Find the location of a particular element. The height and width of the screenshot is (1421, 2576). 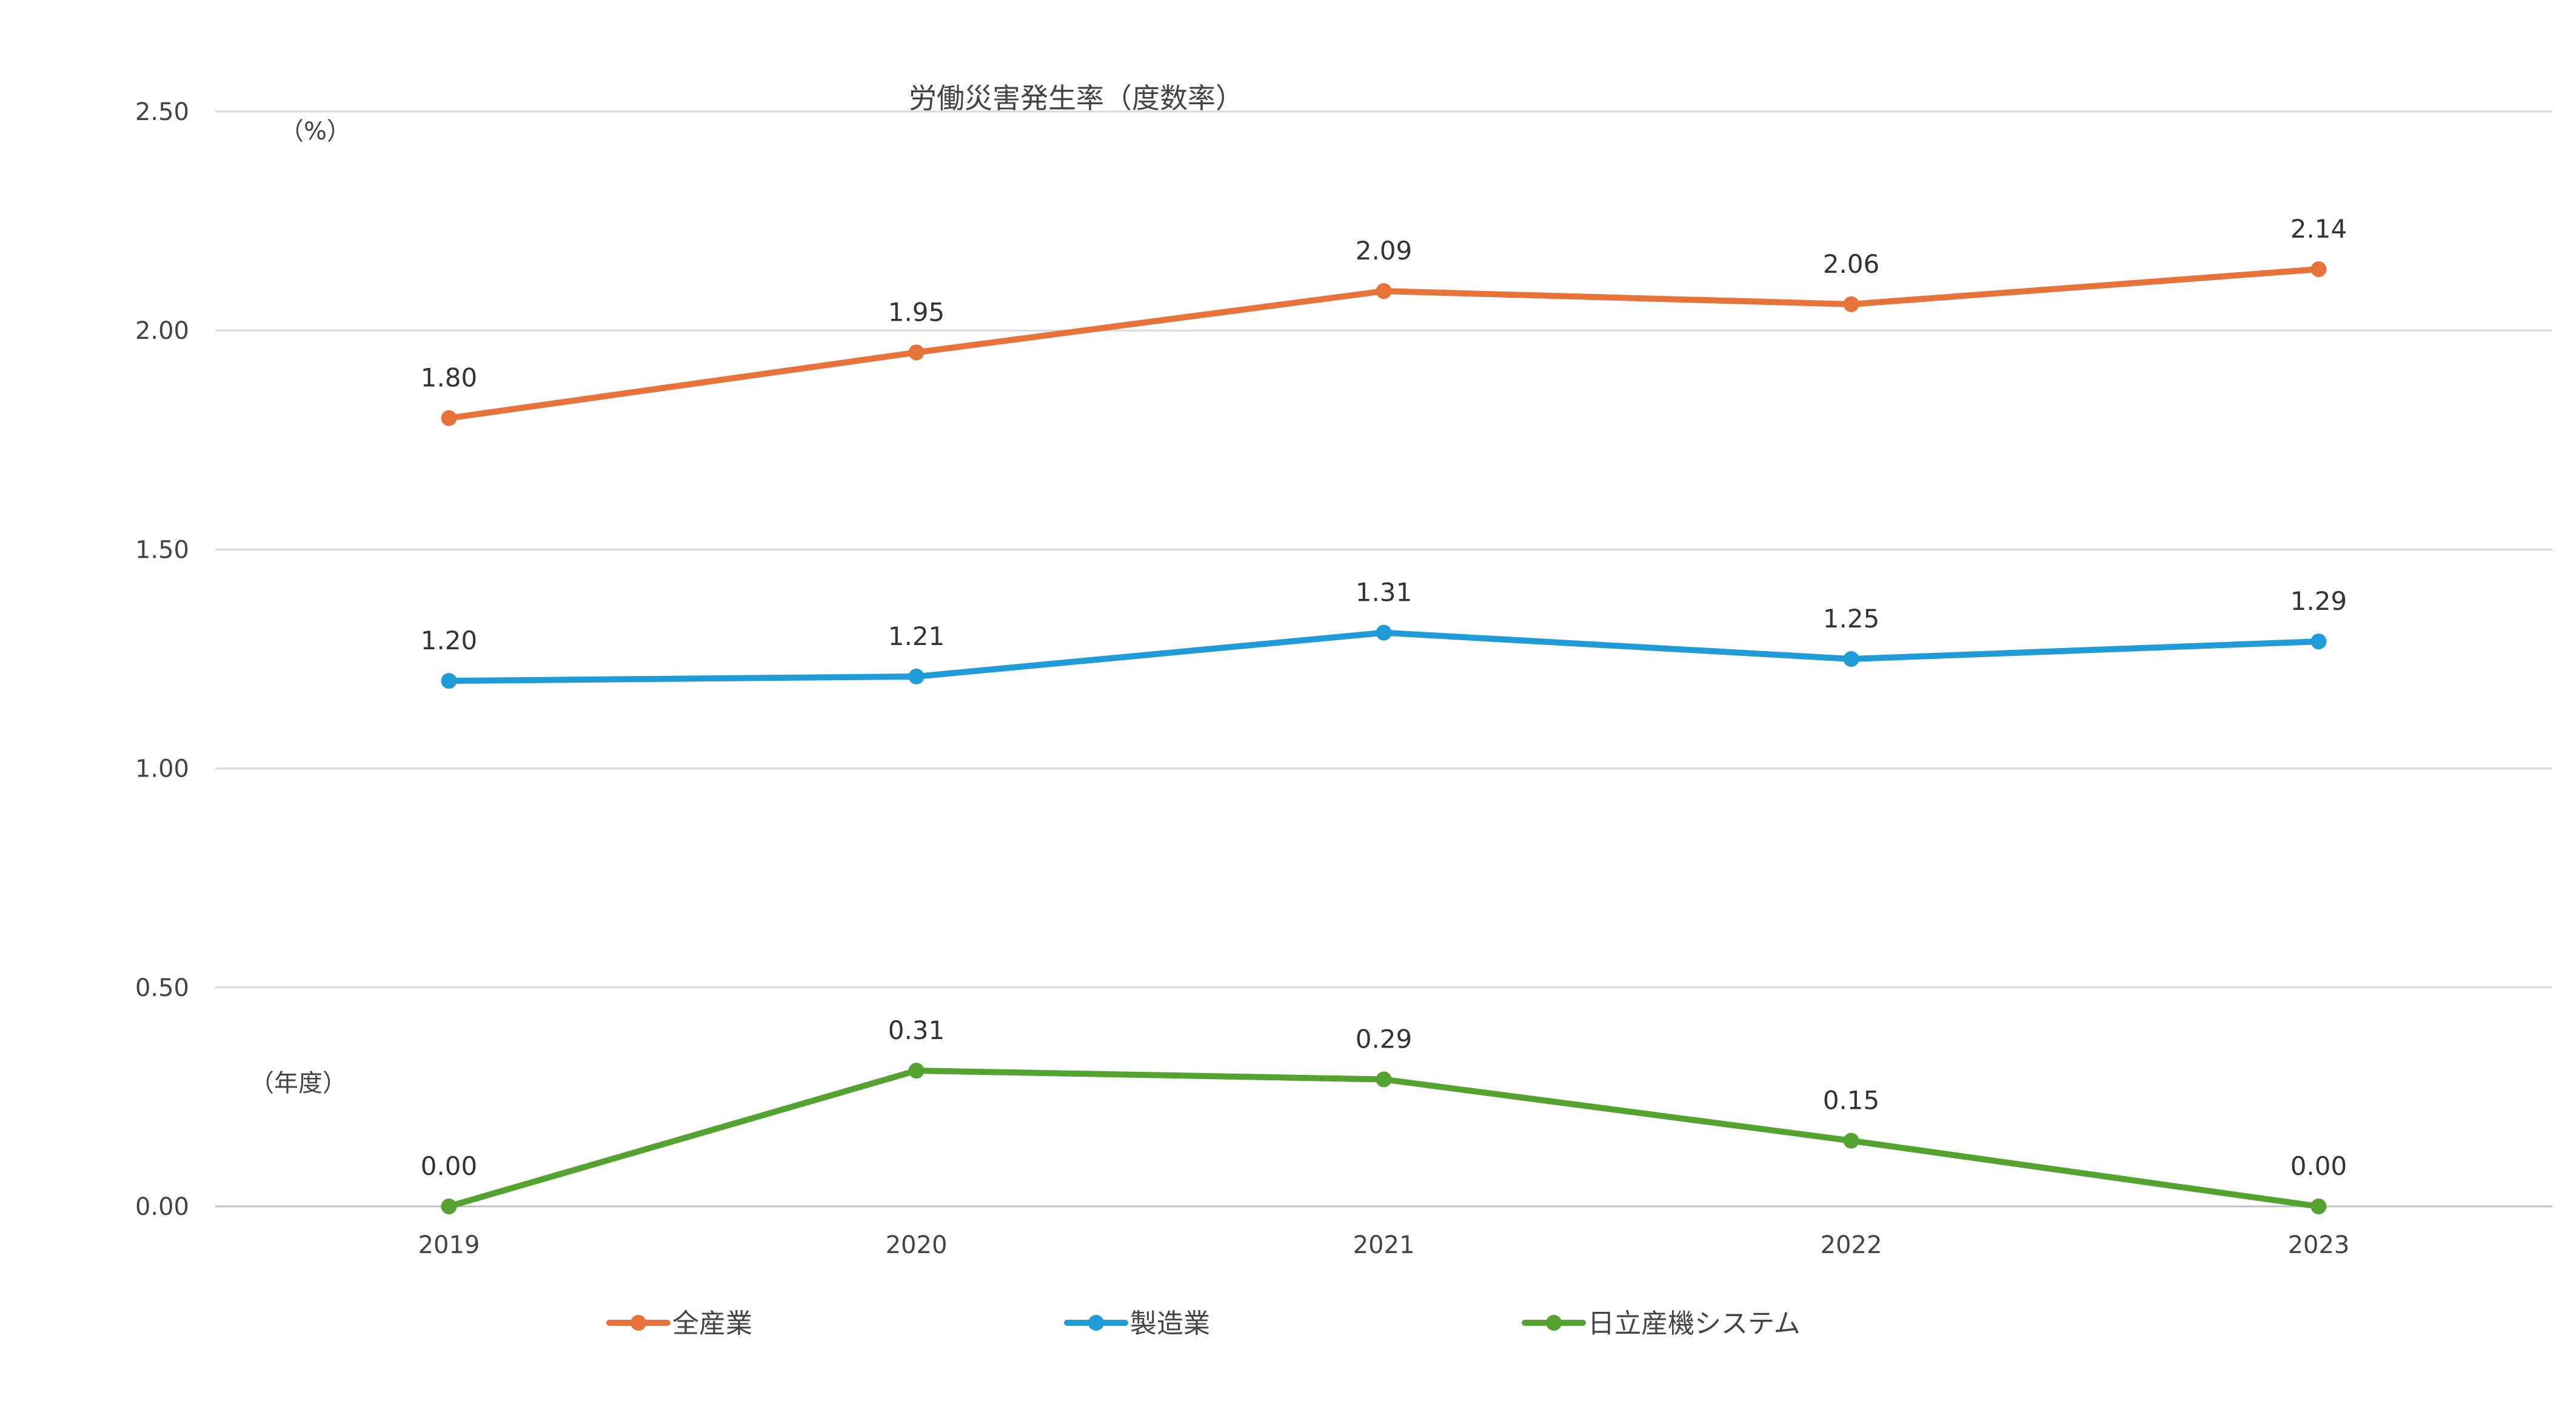

data-label: 1.20 is located at coordinates (449, 640).